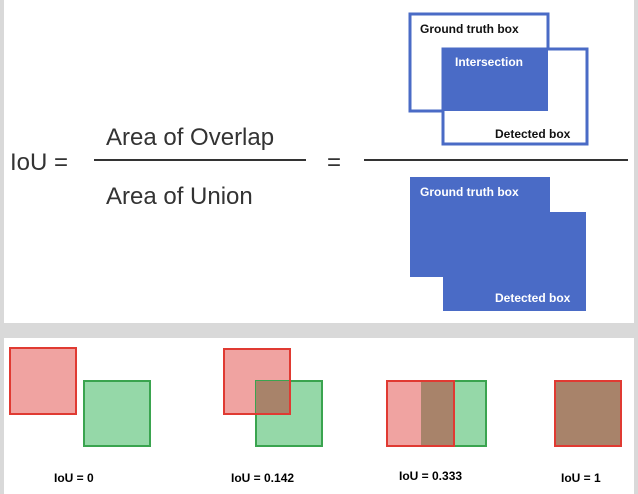 This screenshot has width=638, height=494. What do you see at coordinates (581, 478) in the screenshot?
I see `example-3-iou-label: IoU = 1` at bounding box center [581, 478].